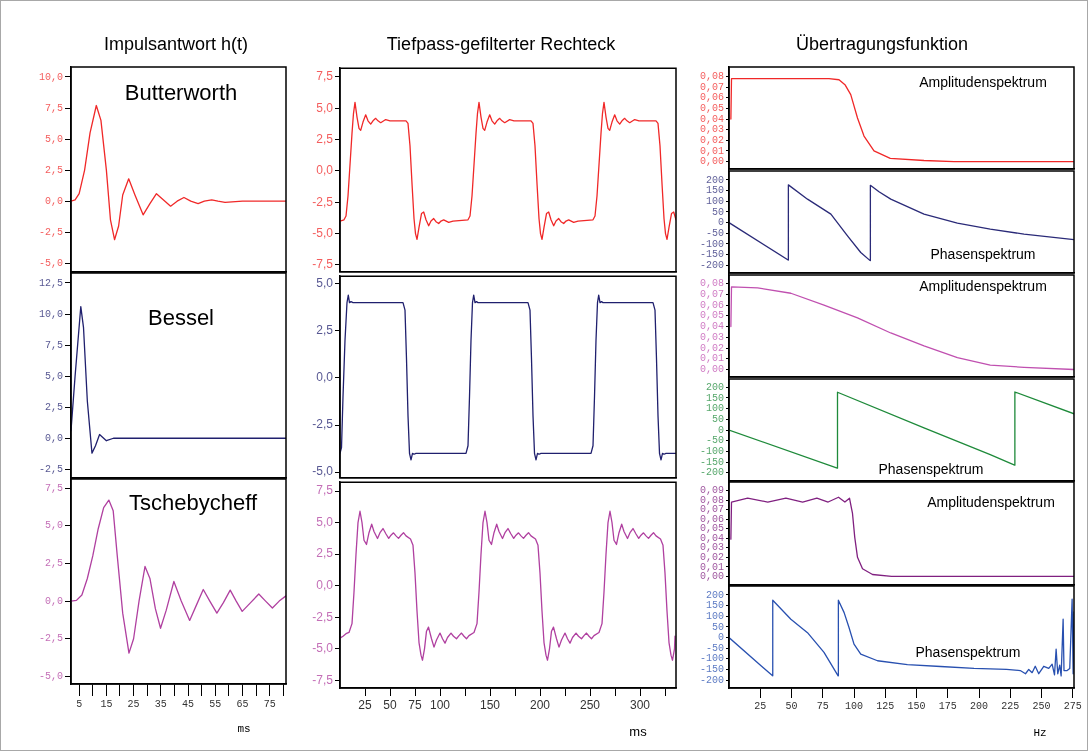  What do you see at coordinates (1072, 706) in the screenshot?
I see `x-tick-label: 275` at bounding box center [1072, 706].